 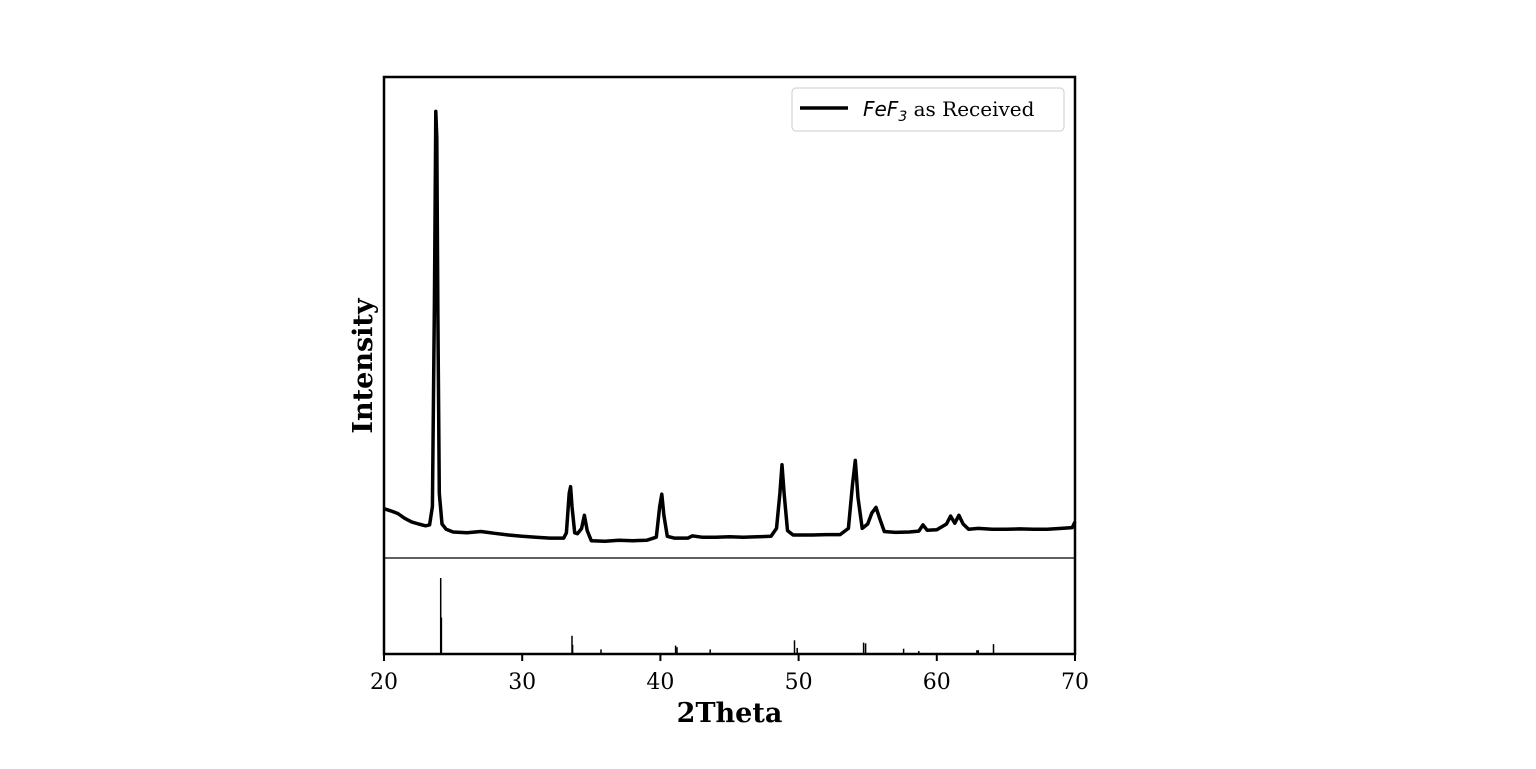 I want to click on legend-label-subscript: 3, so click(x=902, y=117).